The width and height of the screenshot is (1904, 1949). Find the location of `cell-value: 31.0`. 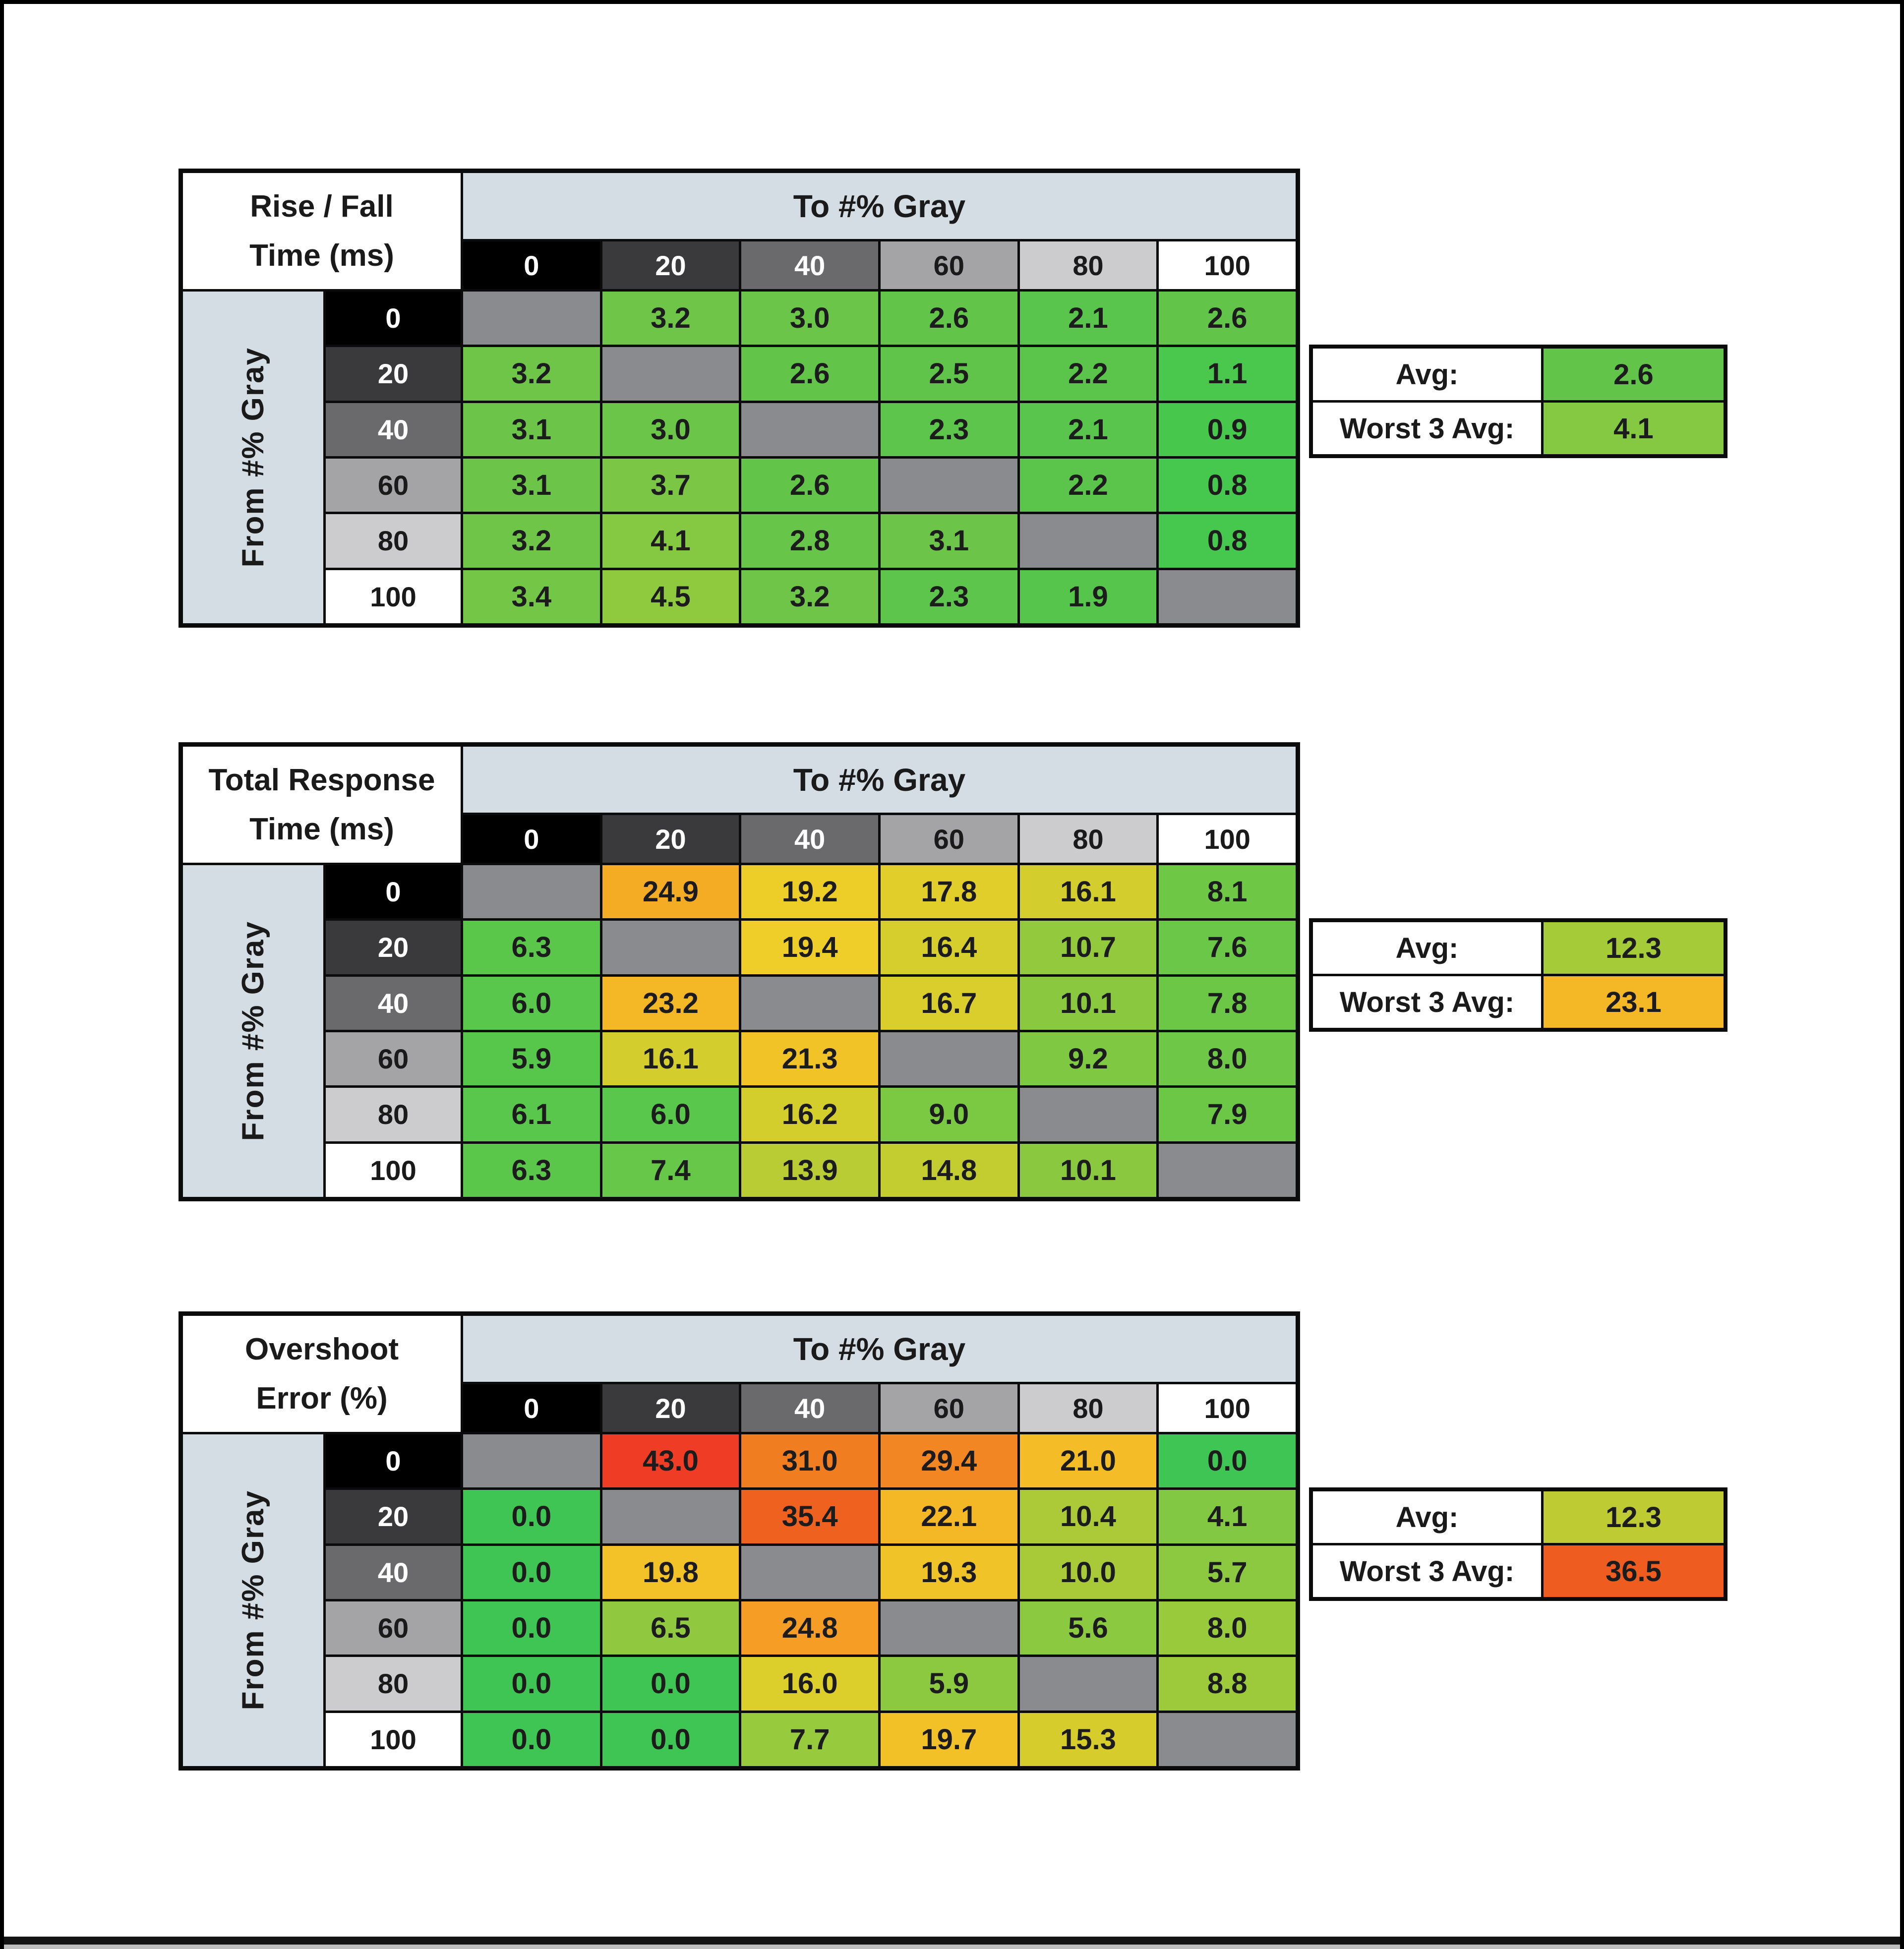

cell-value: 31.0 is located at coordinates (809, 1461).